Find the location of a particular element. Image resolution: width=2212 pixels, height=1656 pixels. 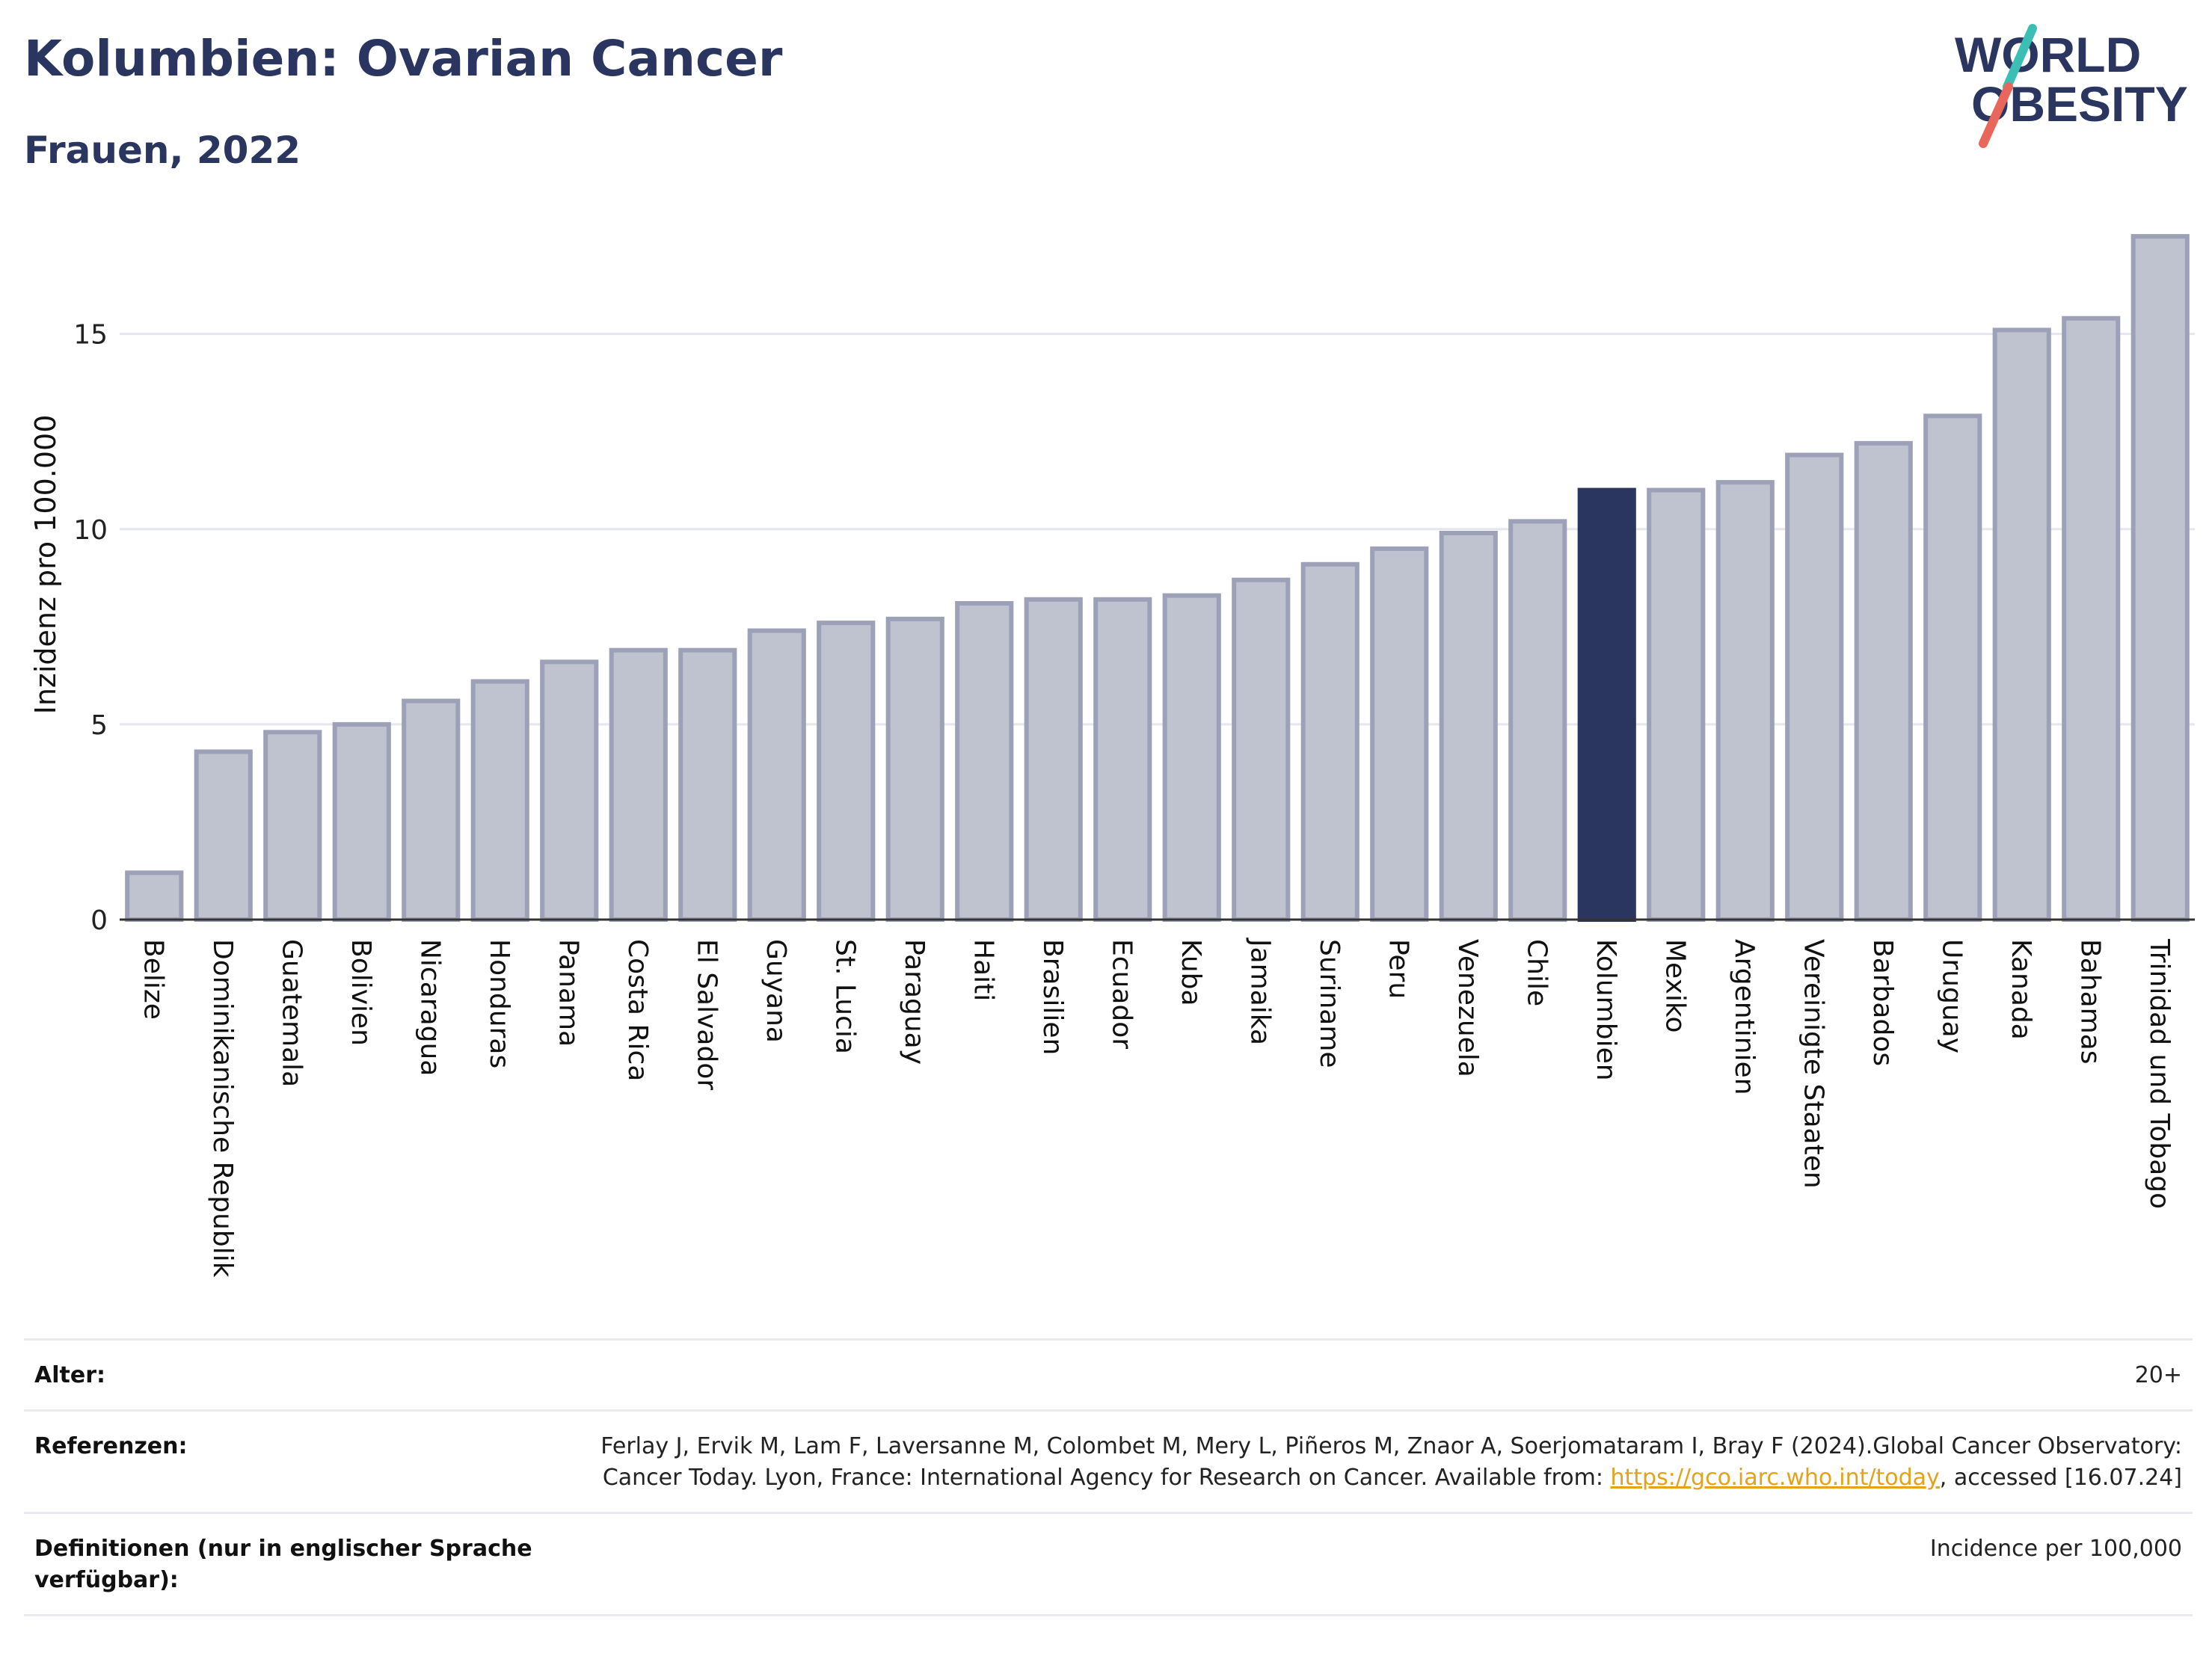

x-tick-label: Guyana is located at coordinates (776, 991).